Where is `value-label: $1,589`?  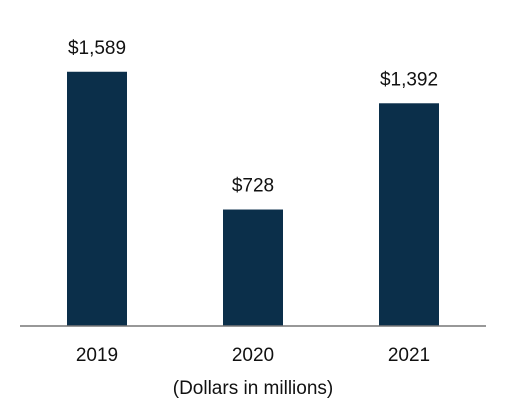 value-label: $1,589 is located at coordinates (97, 48).